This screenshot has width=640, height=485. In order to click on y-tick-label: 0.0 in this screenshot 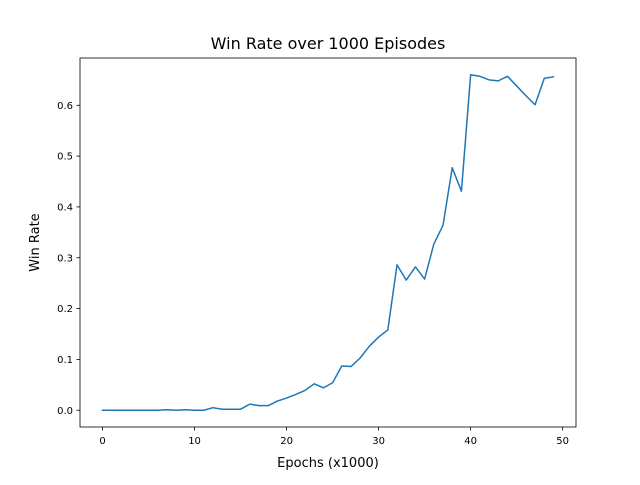, I will do `click(65, 411)`.